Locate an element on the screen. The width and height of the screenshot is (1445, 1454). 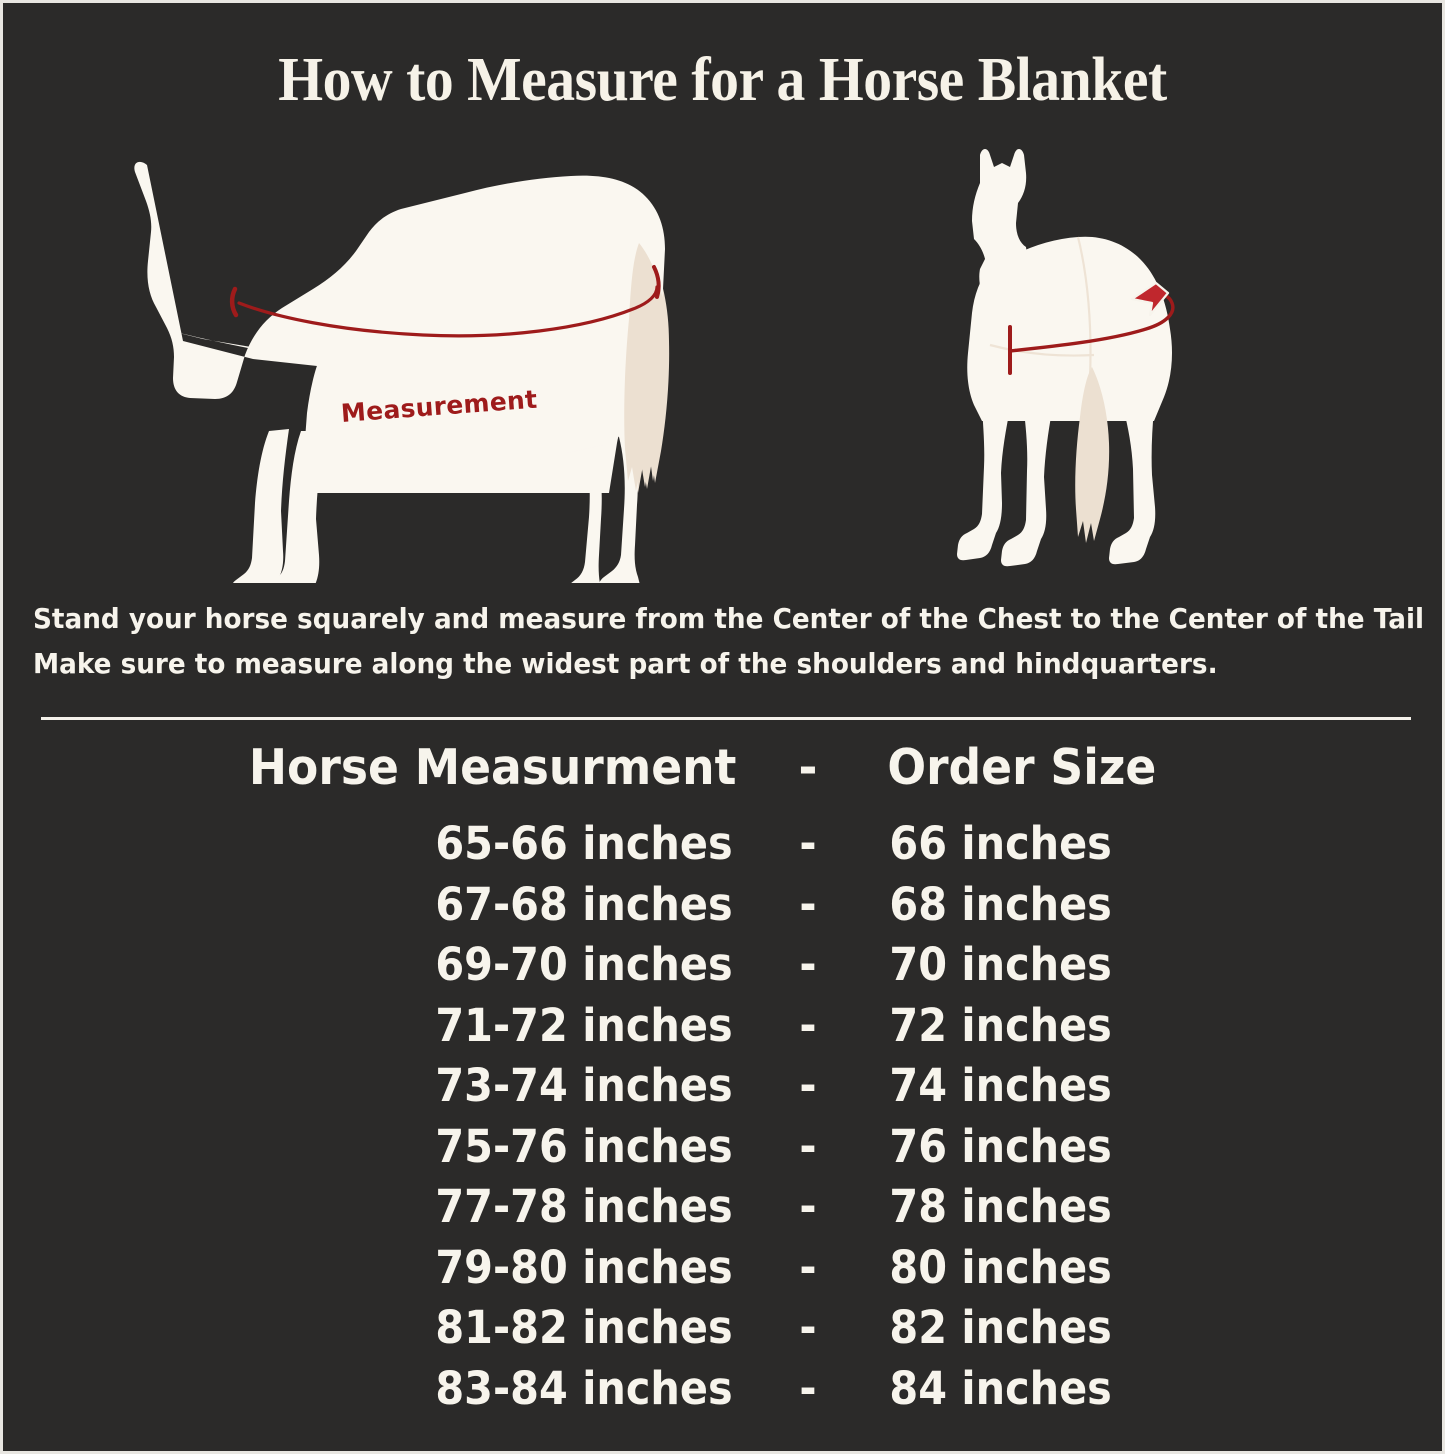
cell-order-size: 78 inches is located at coordinates (1000, 1206).